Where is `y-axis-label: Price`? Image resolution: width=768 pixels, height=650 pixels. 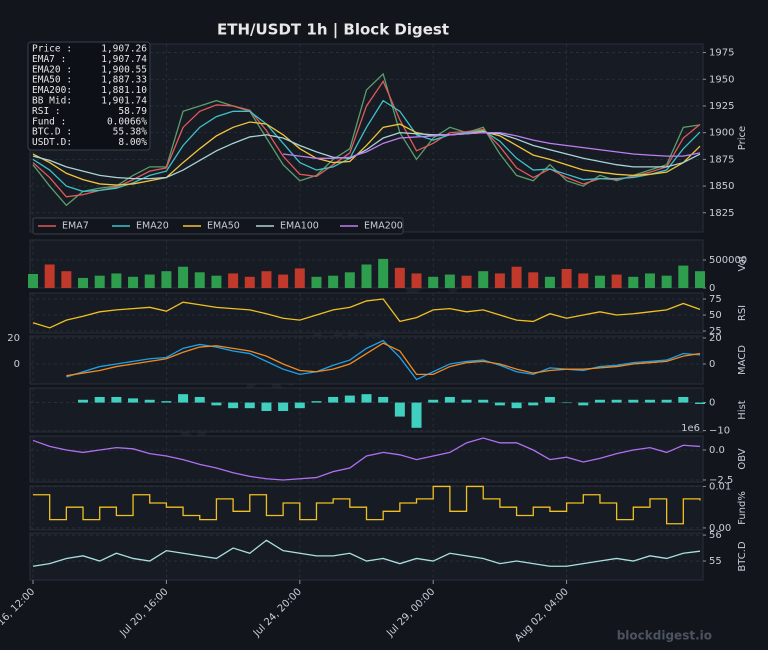
y-axis-label: Price is located at coordinates (742, 138).